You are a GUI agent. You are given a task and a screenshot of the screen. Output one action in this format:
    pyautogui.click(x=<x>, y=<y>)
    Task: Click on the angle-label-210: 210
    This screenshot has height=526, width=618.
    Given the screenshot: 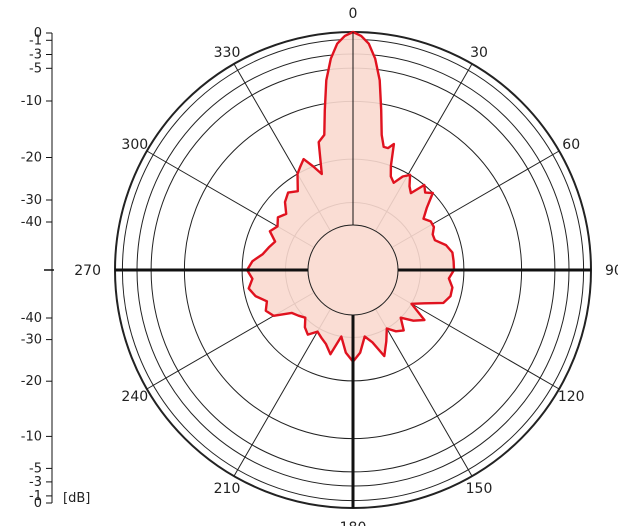 What is the action you would take?
    pyautogui.click(x=227, y=489)
    